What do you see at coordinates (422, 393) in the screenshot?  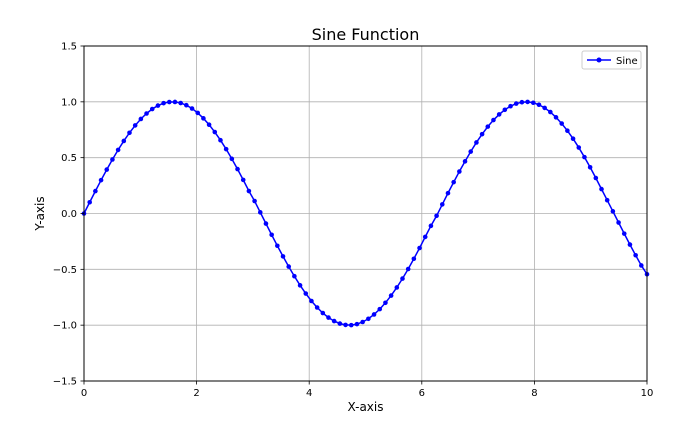 I see `x-tick-label: 6` at bounding box center [422, 393].